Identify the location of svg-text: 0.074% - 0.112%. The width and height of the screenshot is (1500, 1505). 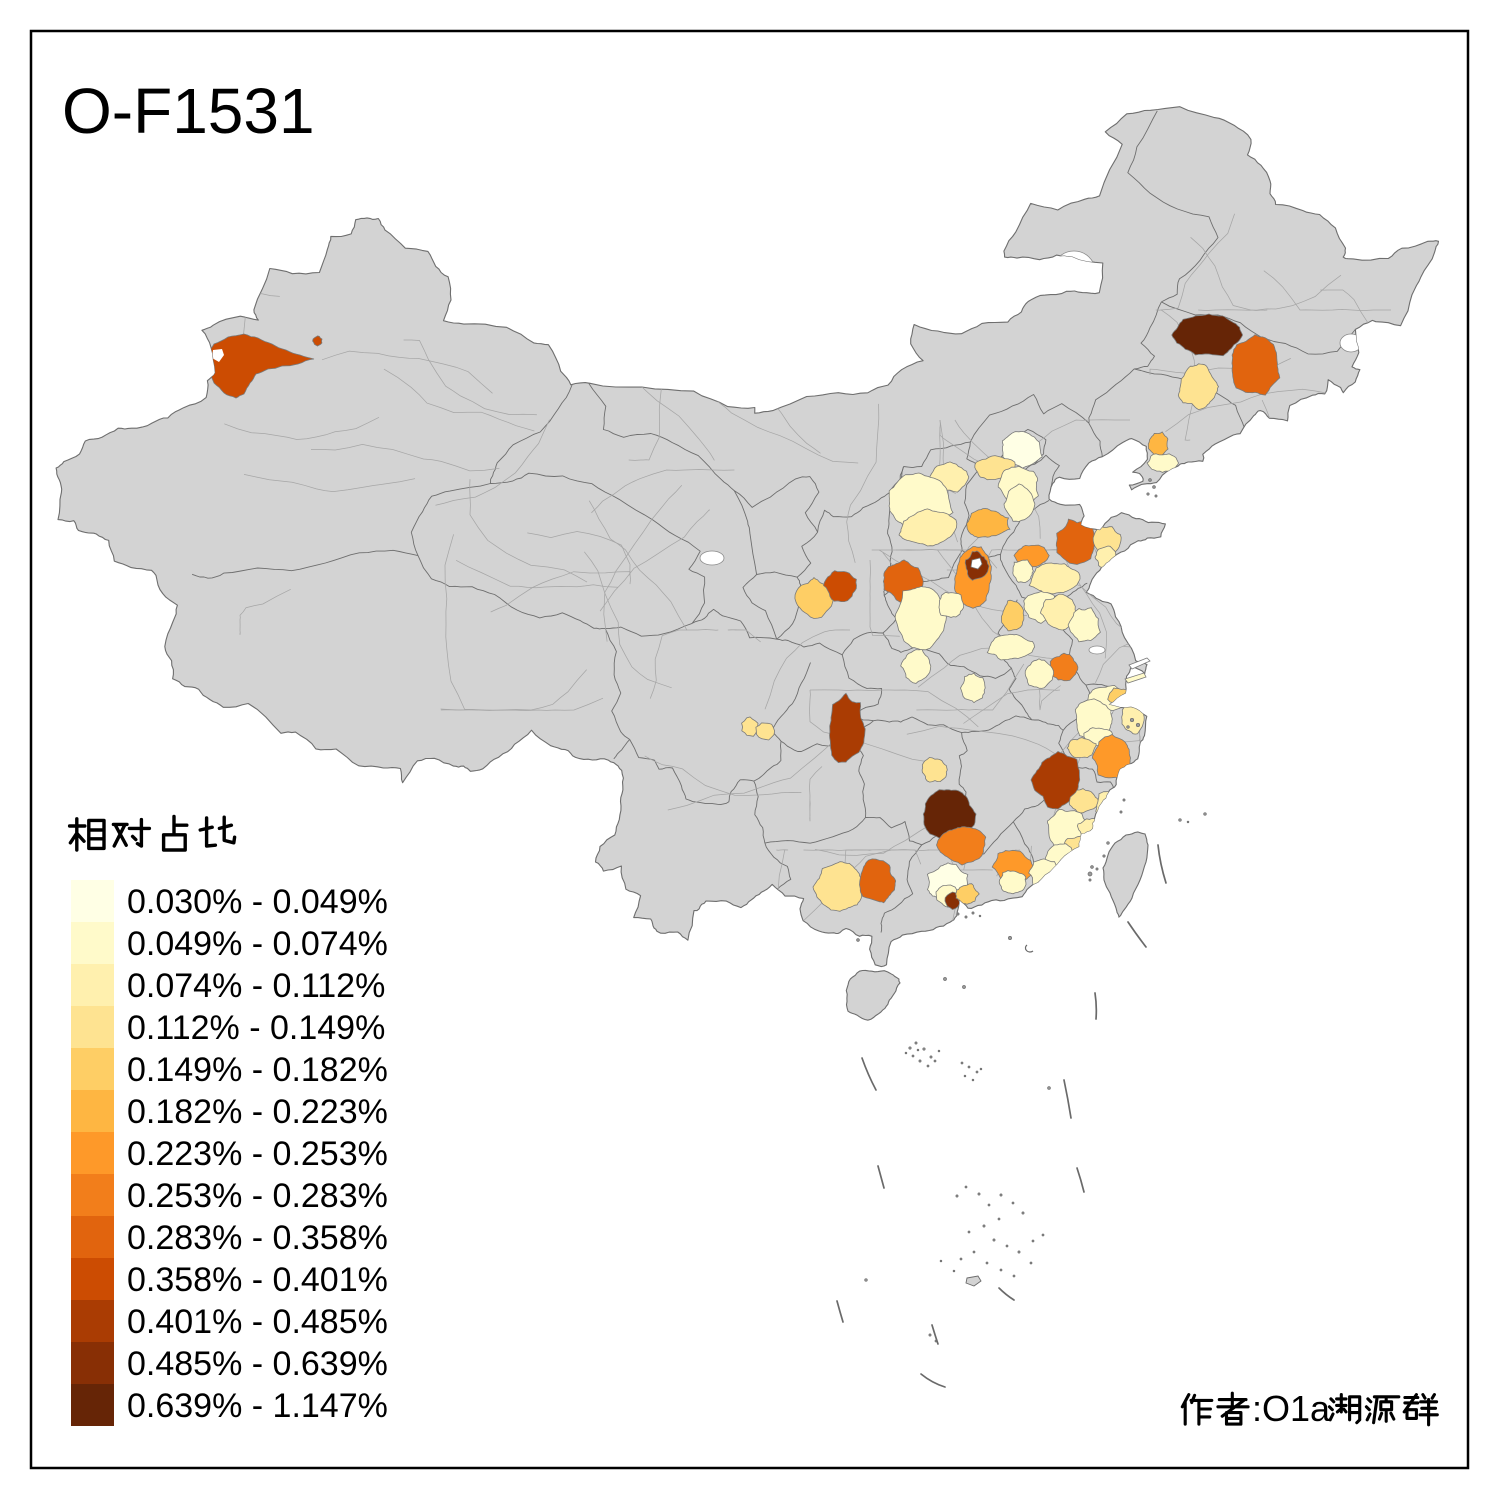
(256, 986).